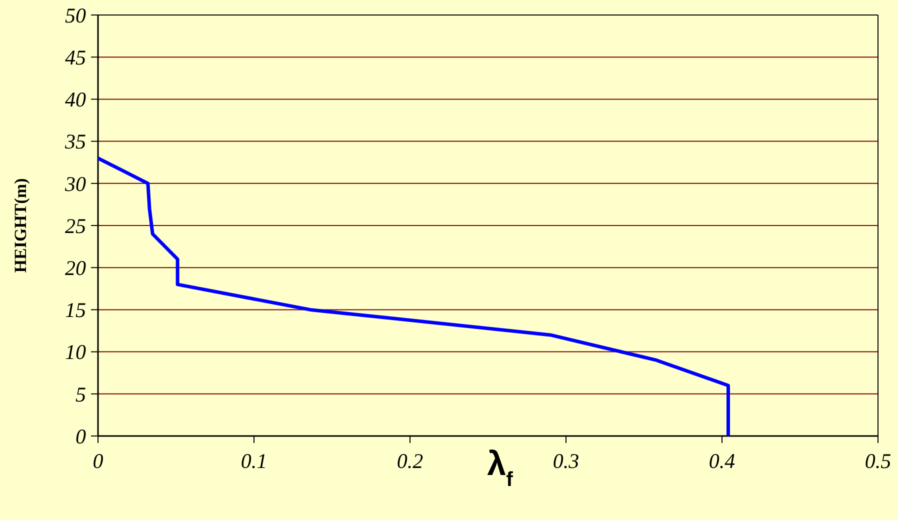 This screenshot has height=520, width=898. What do you see at coordinates (75, 184) in the screenshot?
I see `y-tick-label: 30` at bounding box center [75, 184].